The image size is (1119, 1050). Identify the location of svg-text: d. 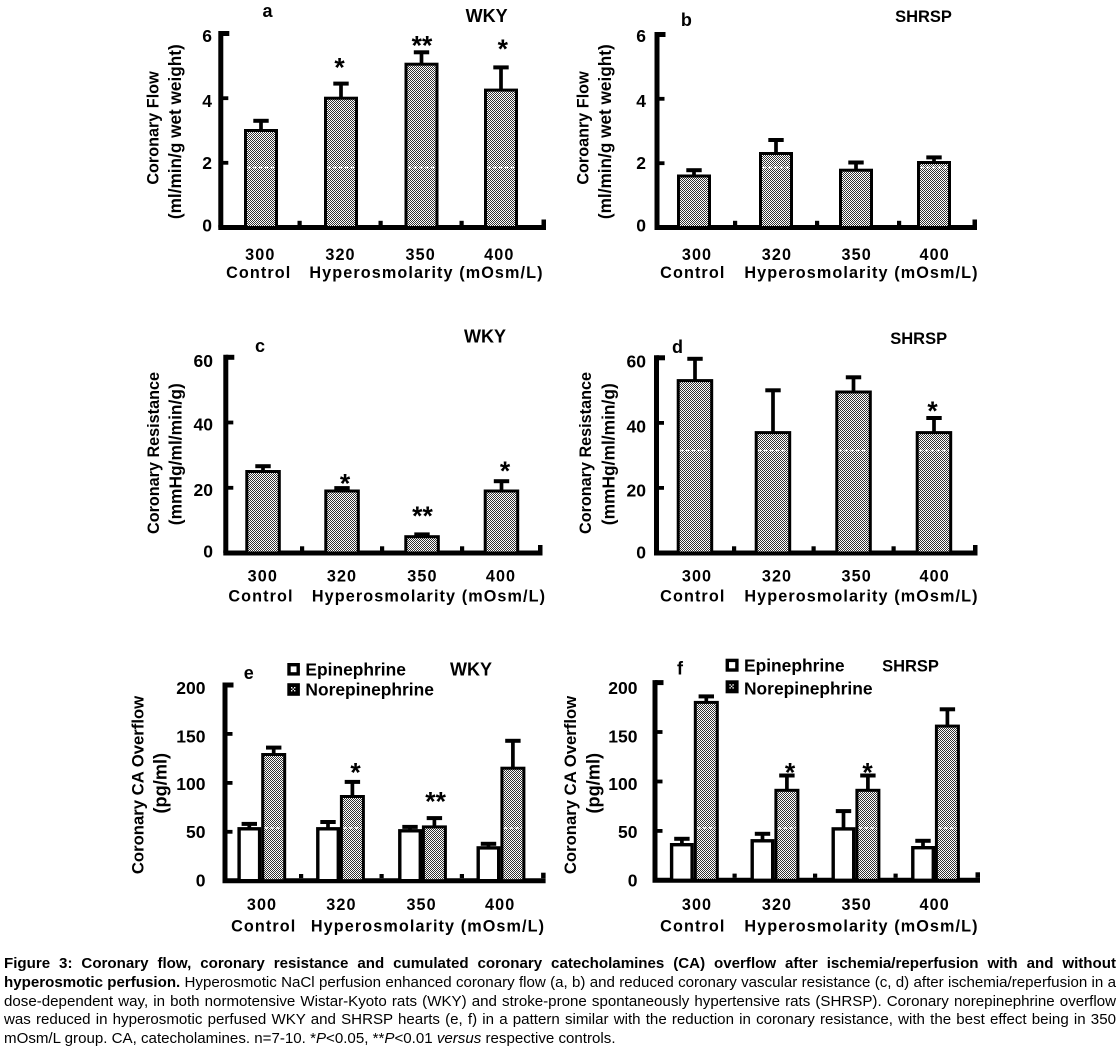
(677, 347).